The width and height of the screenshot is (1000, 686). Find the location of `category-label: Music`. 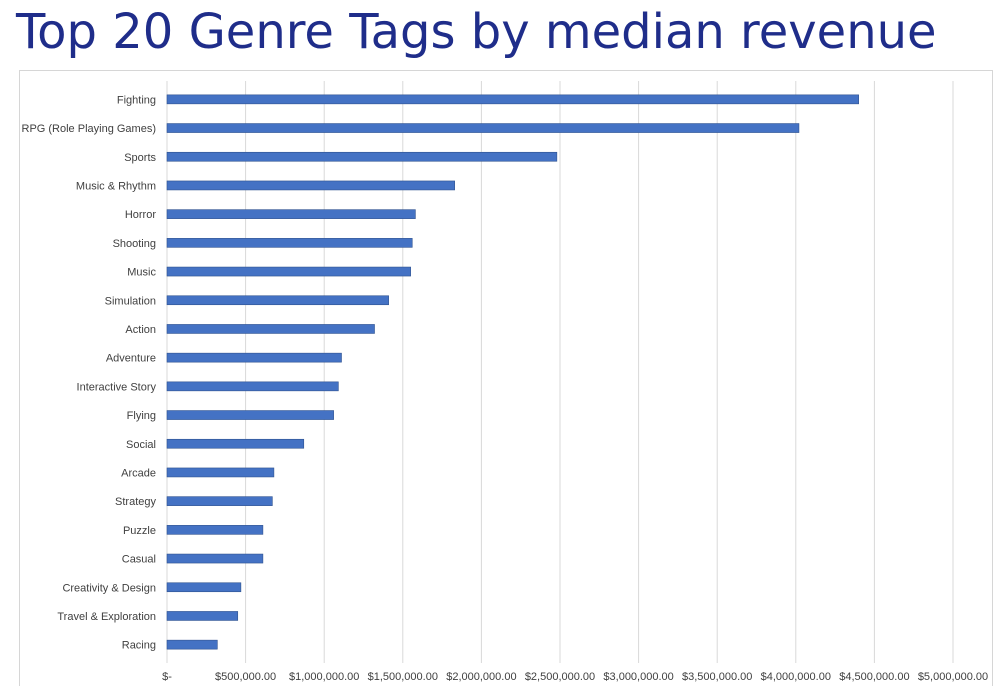

category-label: Music is located at coordinates (141, 273).